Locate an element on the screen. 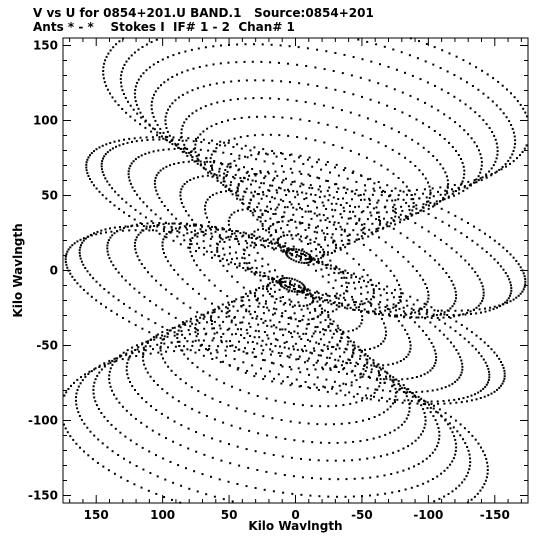 This screenshot has height=541, width=540. y-tick-label: 150 is located at coordinates (45, 46).